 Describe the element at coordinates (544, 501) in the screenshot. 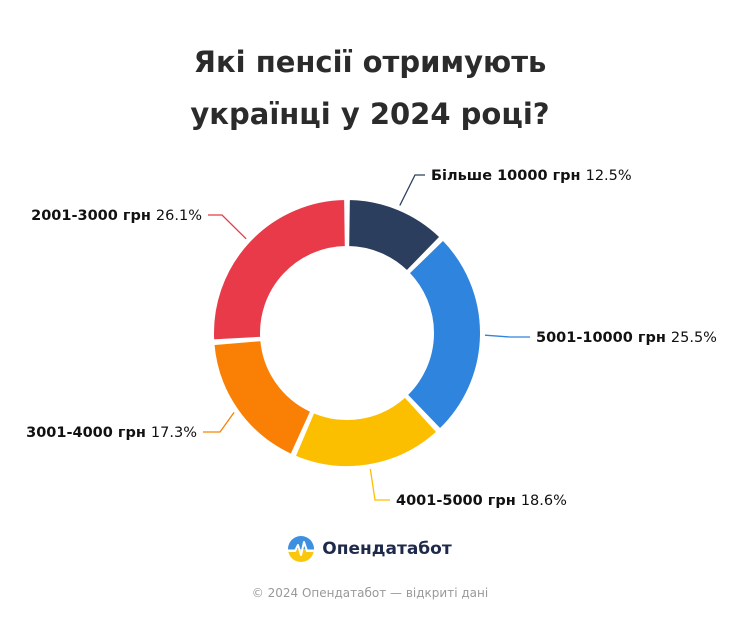

I see `slice-value-label: 18.6%` at that location.